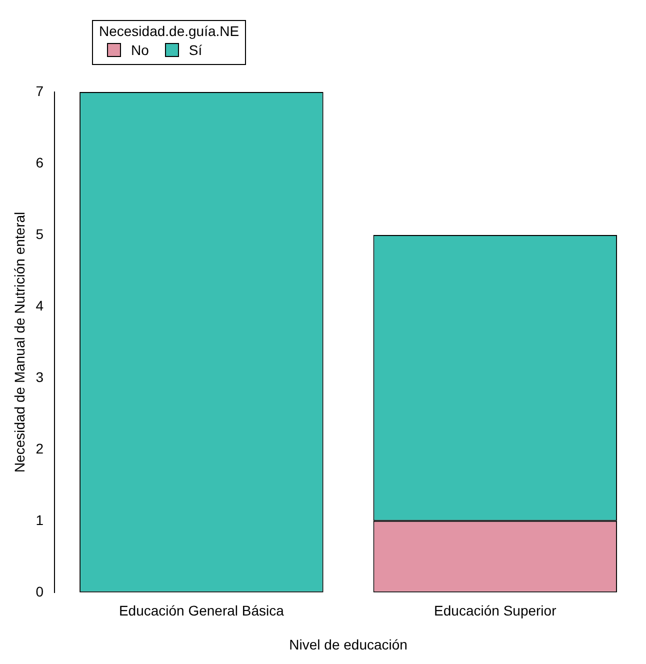  What do you see at coordinates (195, 50) in the screenshot?
I see `text: Sí` at bounding box center [195, 50].